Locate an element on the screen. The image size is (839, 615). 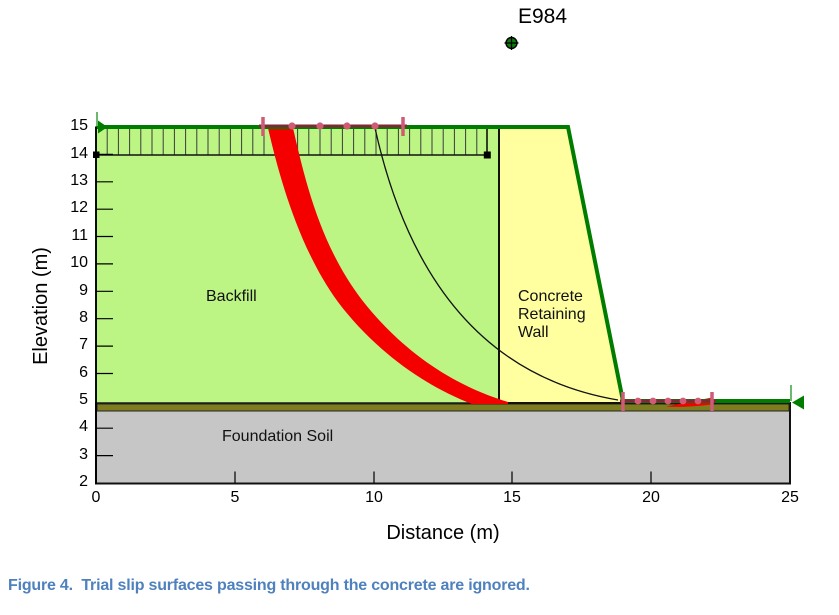
y-tick-label: 10 is located at coordinates (79, 262).